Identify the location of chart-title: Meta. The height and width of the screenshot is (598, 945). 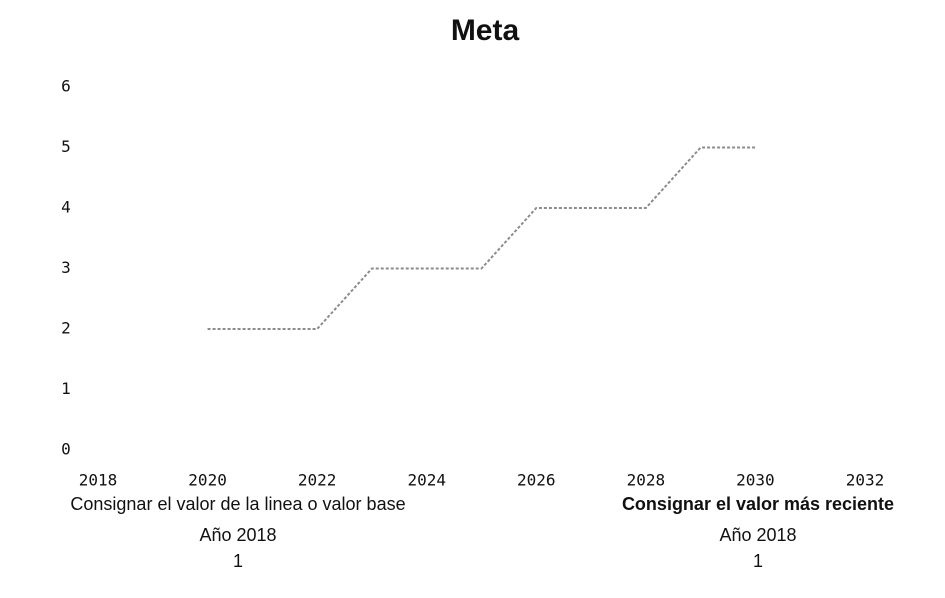
(485, 30).